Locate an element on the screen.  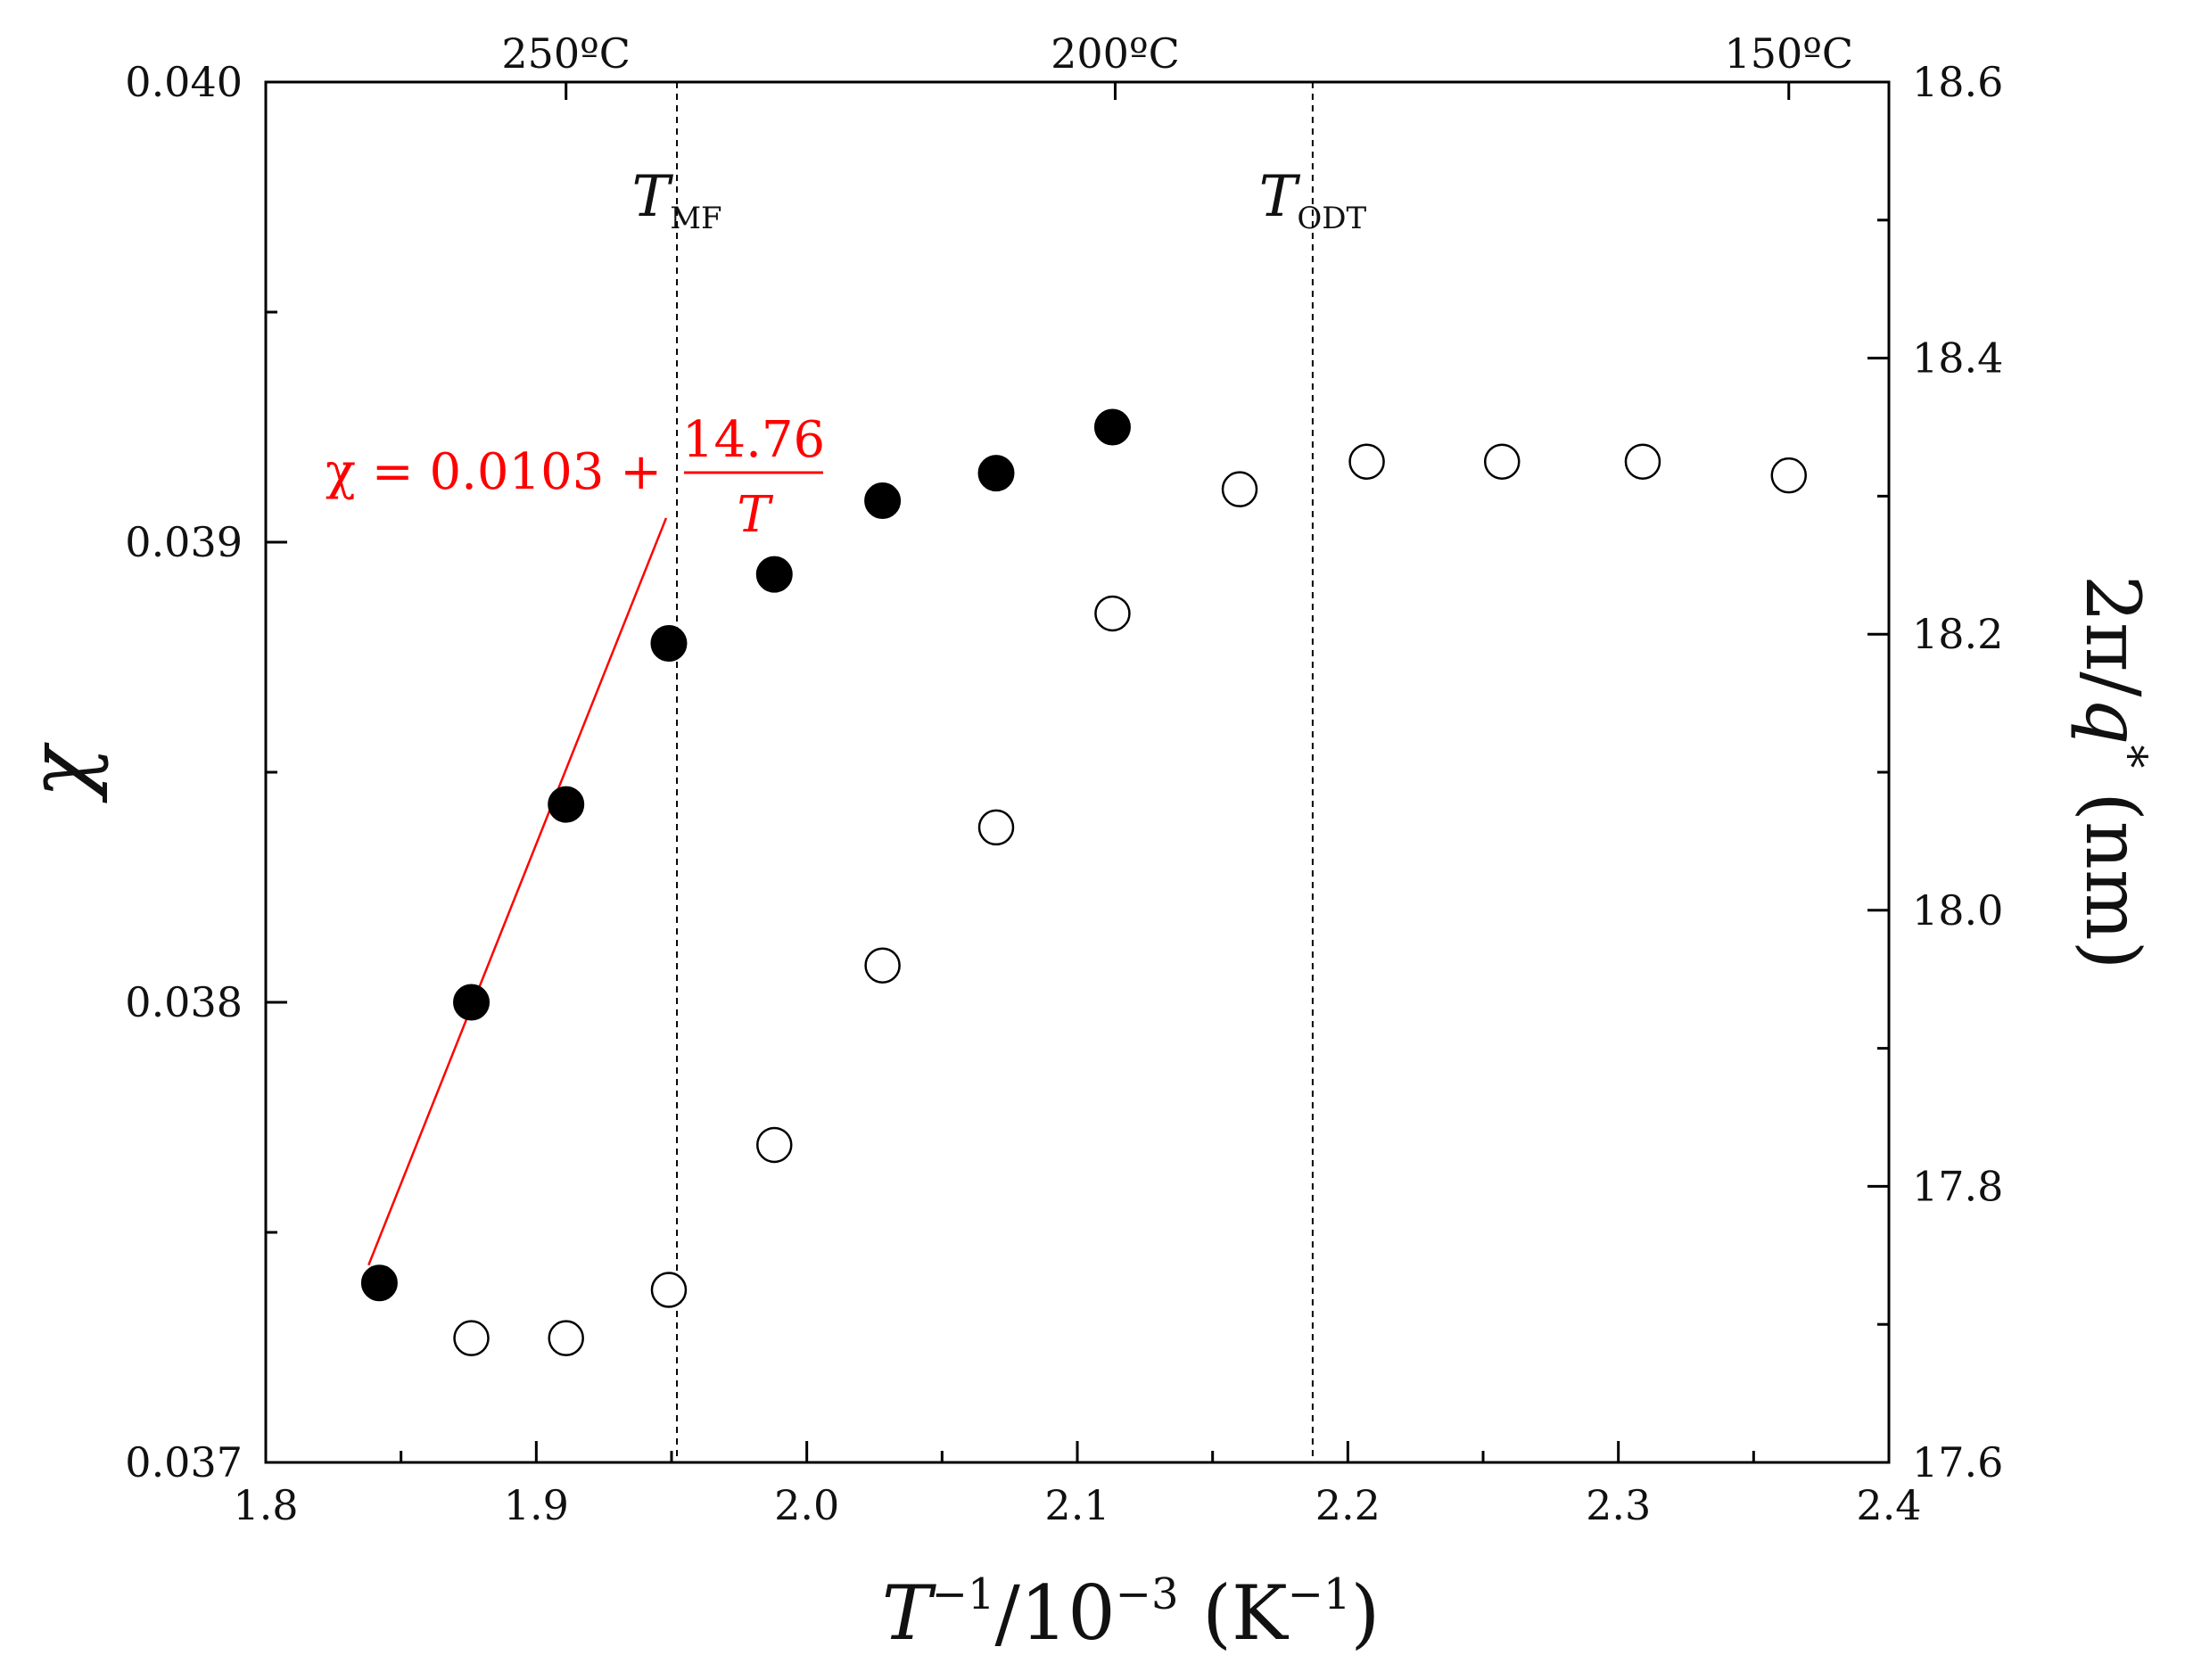
transition-label-subscript: ODT is located at coordinates (1331, 219).